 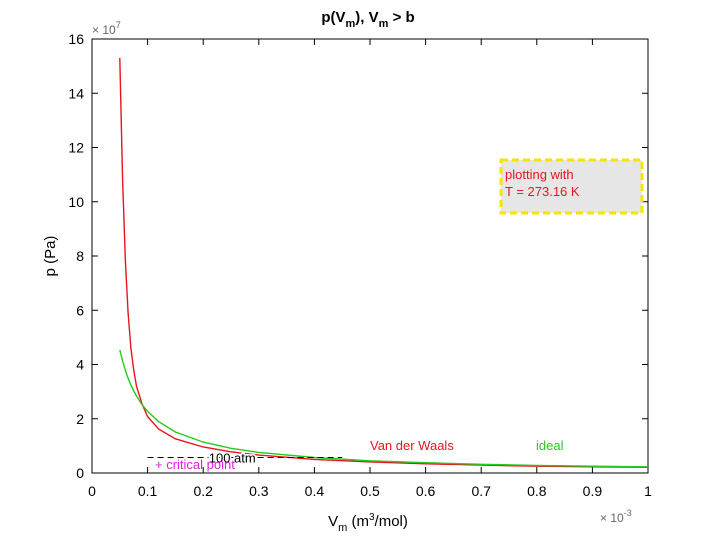 What do you see at coordinates (80, 256) in the screenshot?
I see `y-tick-label: 8` at bounding box center [80, 256].